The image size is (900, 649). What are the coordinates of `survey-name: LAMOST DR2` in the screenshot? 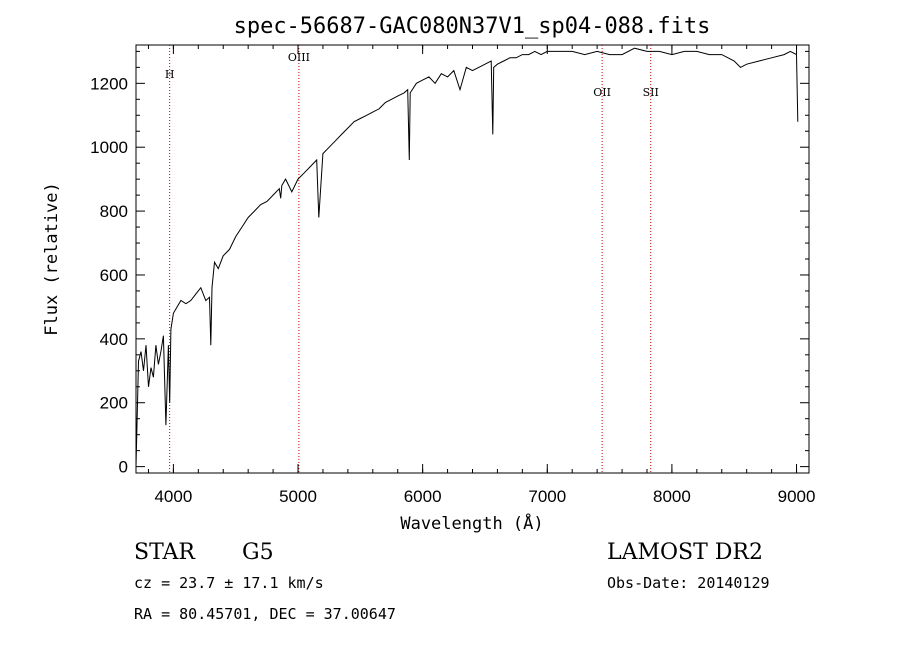 It's located at (685, 552).